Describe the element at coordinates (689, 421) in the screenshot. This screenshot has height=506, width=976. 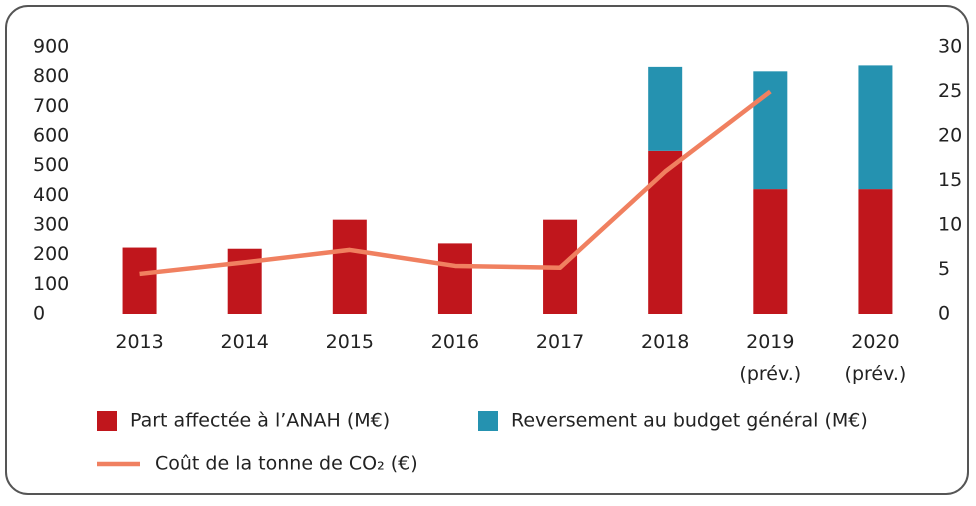
I see `legend-label: Reversement au budget général (M€)` at that location.